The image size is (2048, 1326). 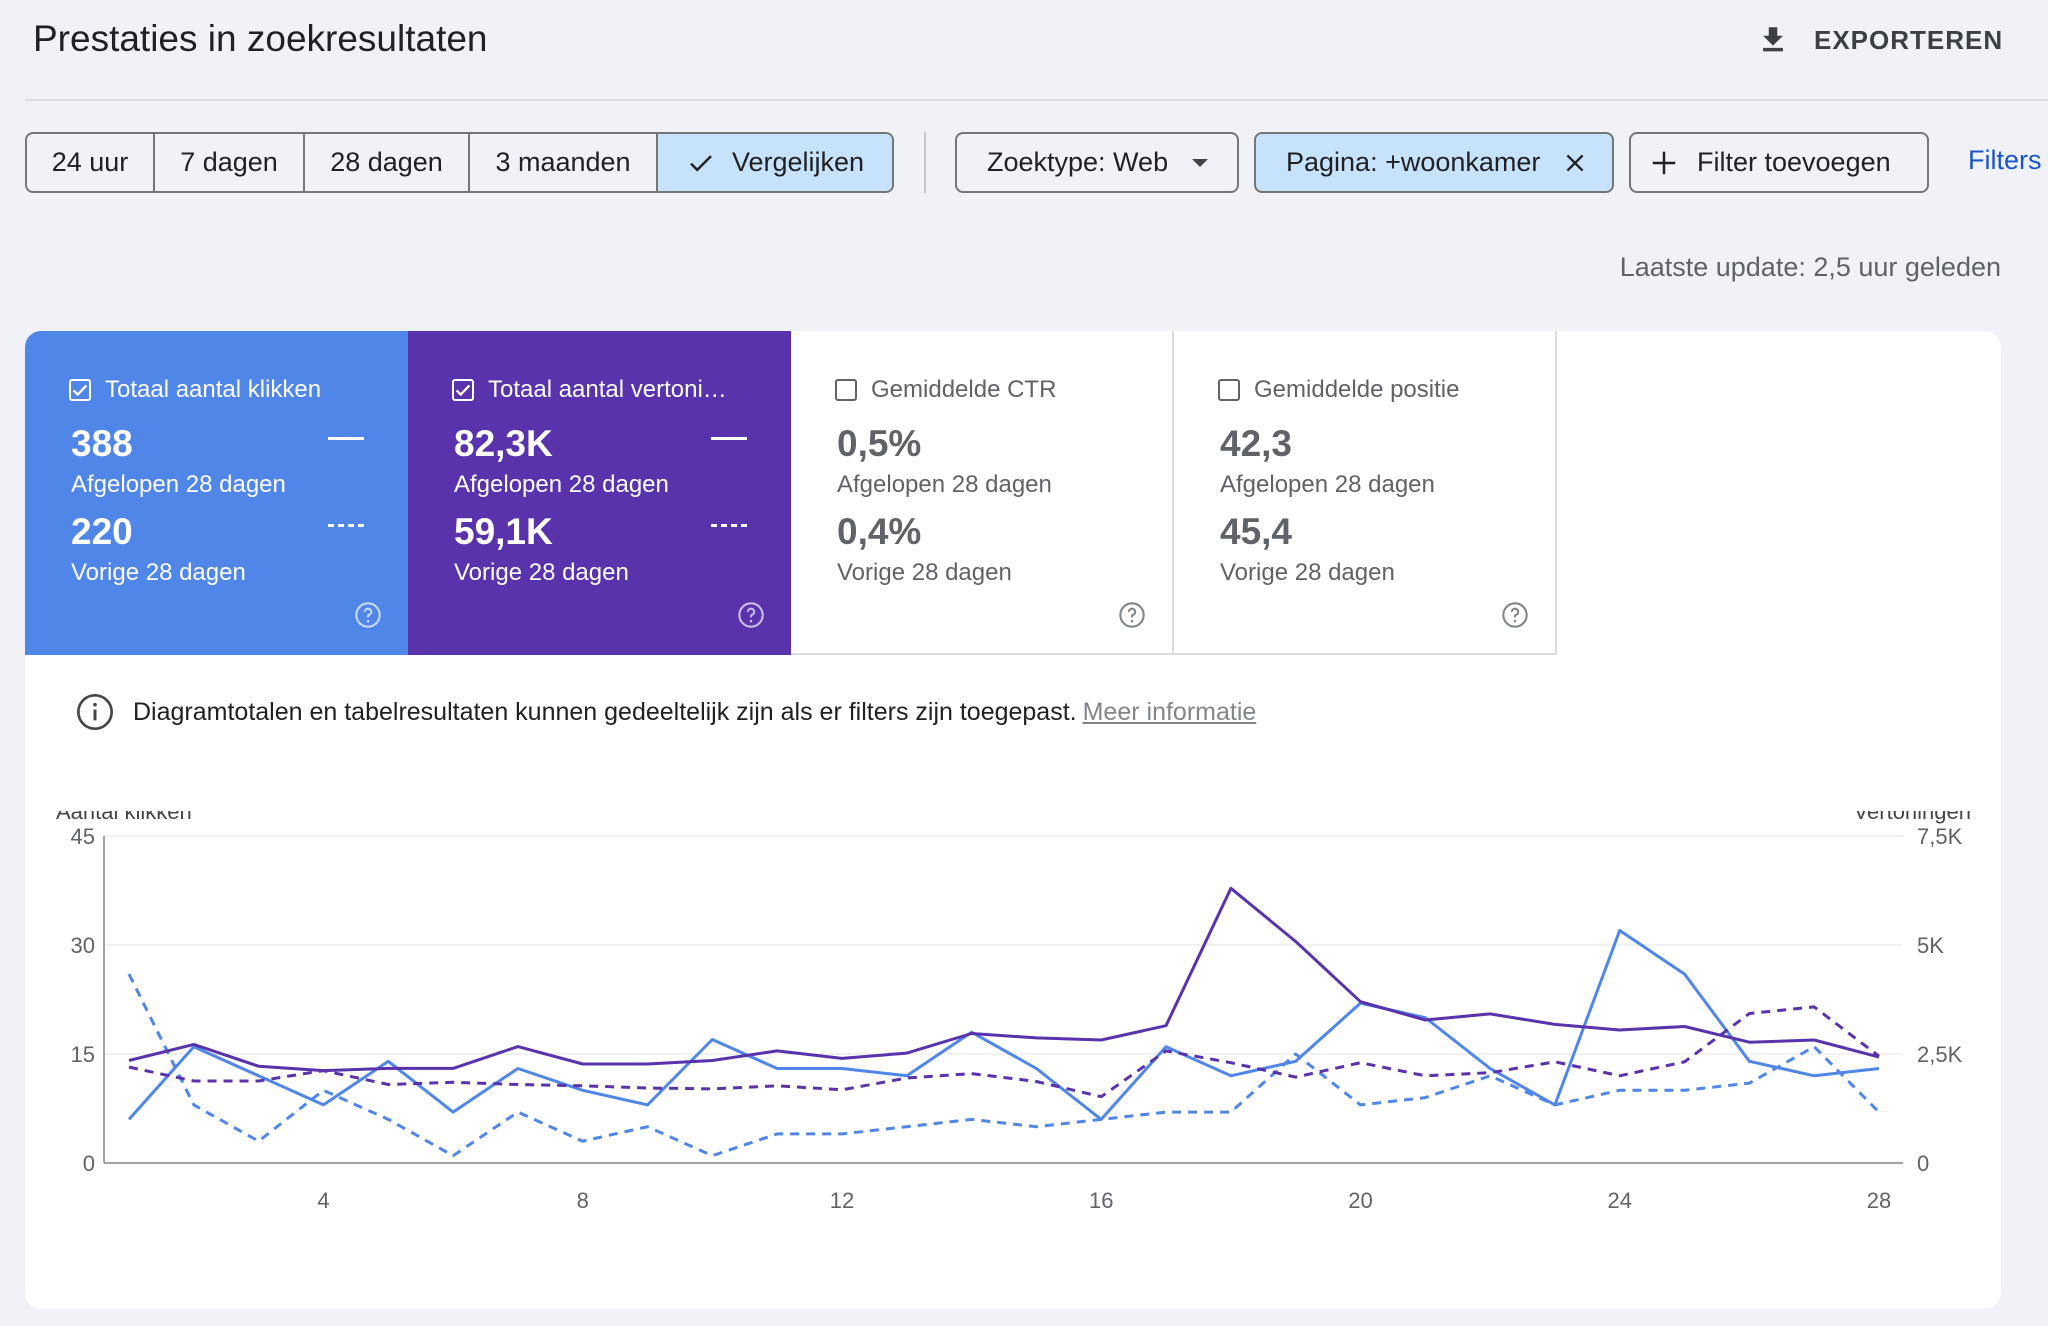 What do you see at coordinates (83, 1054) in the screenshot?
I see `y-left-tick-label: 15` at bounding box center [83, 1054].